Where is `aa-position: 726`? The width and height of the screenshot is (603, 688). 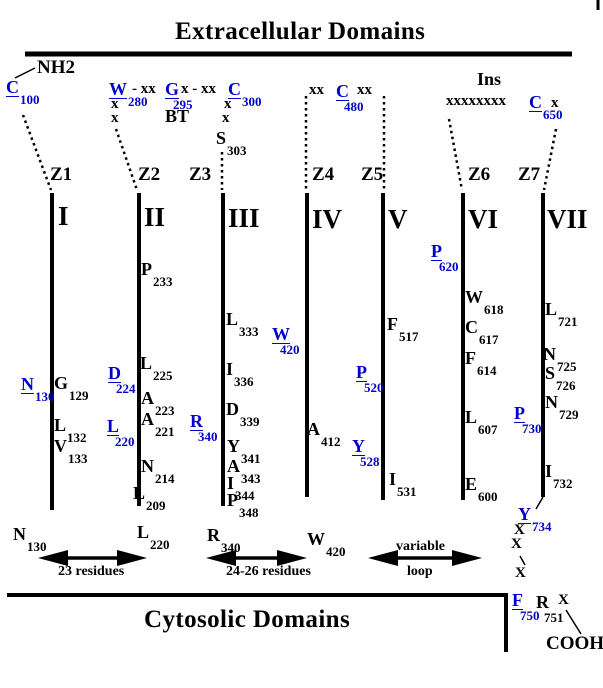 aa-position: 726 is located at coordinates (566, 385).